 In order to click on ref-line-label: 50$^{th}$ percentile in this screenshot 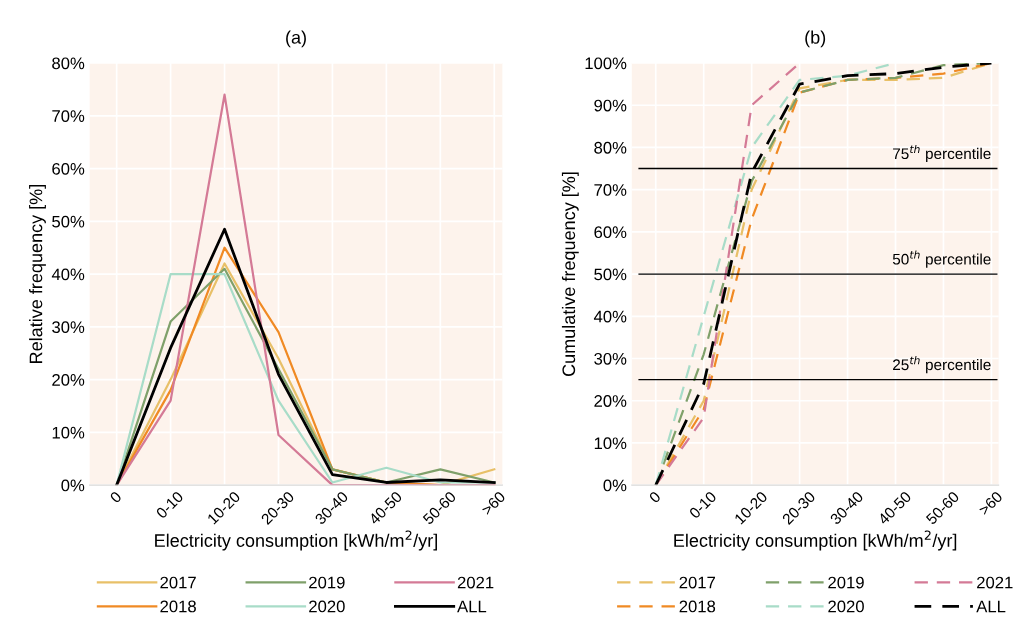, I will do `click(941, 259)`.